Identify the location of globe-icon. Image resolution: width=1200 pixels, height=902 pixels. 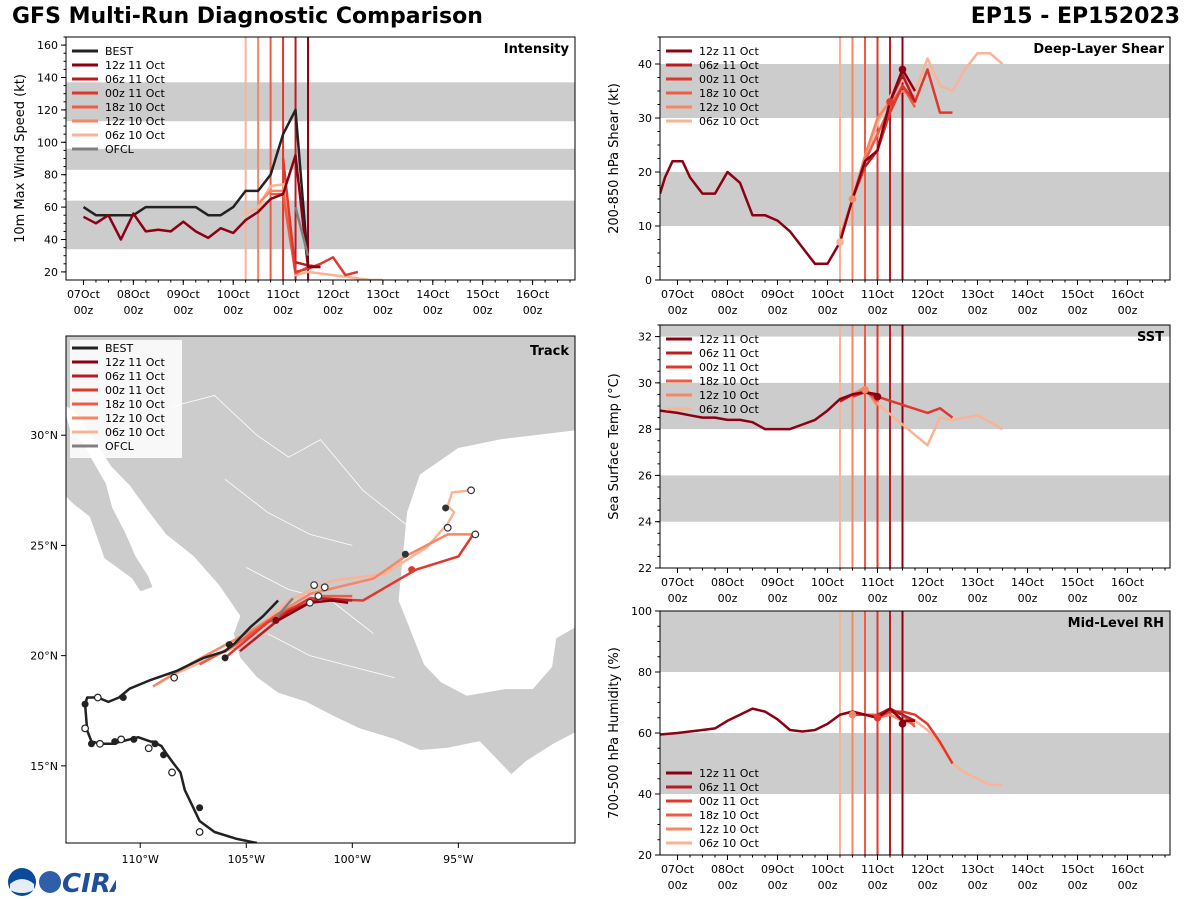
(50, 882).